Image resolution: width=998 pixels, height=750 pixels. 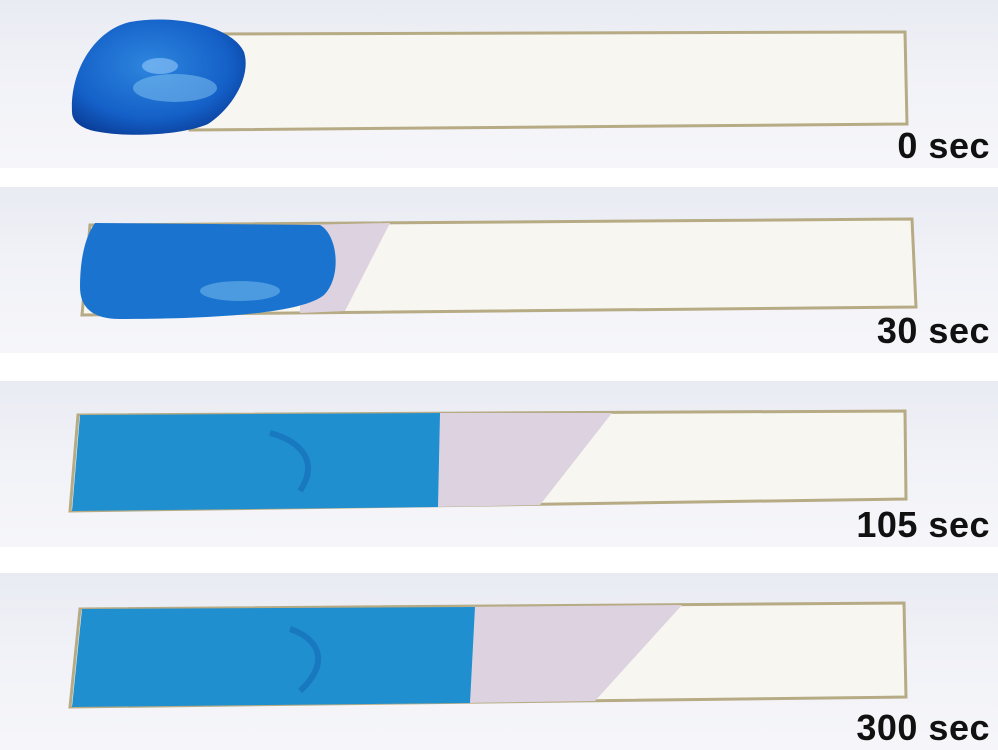 I want to click on paper-strip, so click(x=547, y=81).